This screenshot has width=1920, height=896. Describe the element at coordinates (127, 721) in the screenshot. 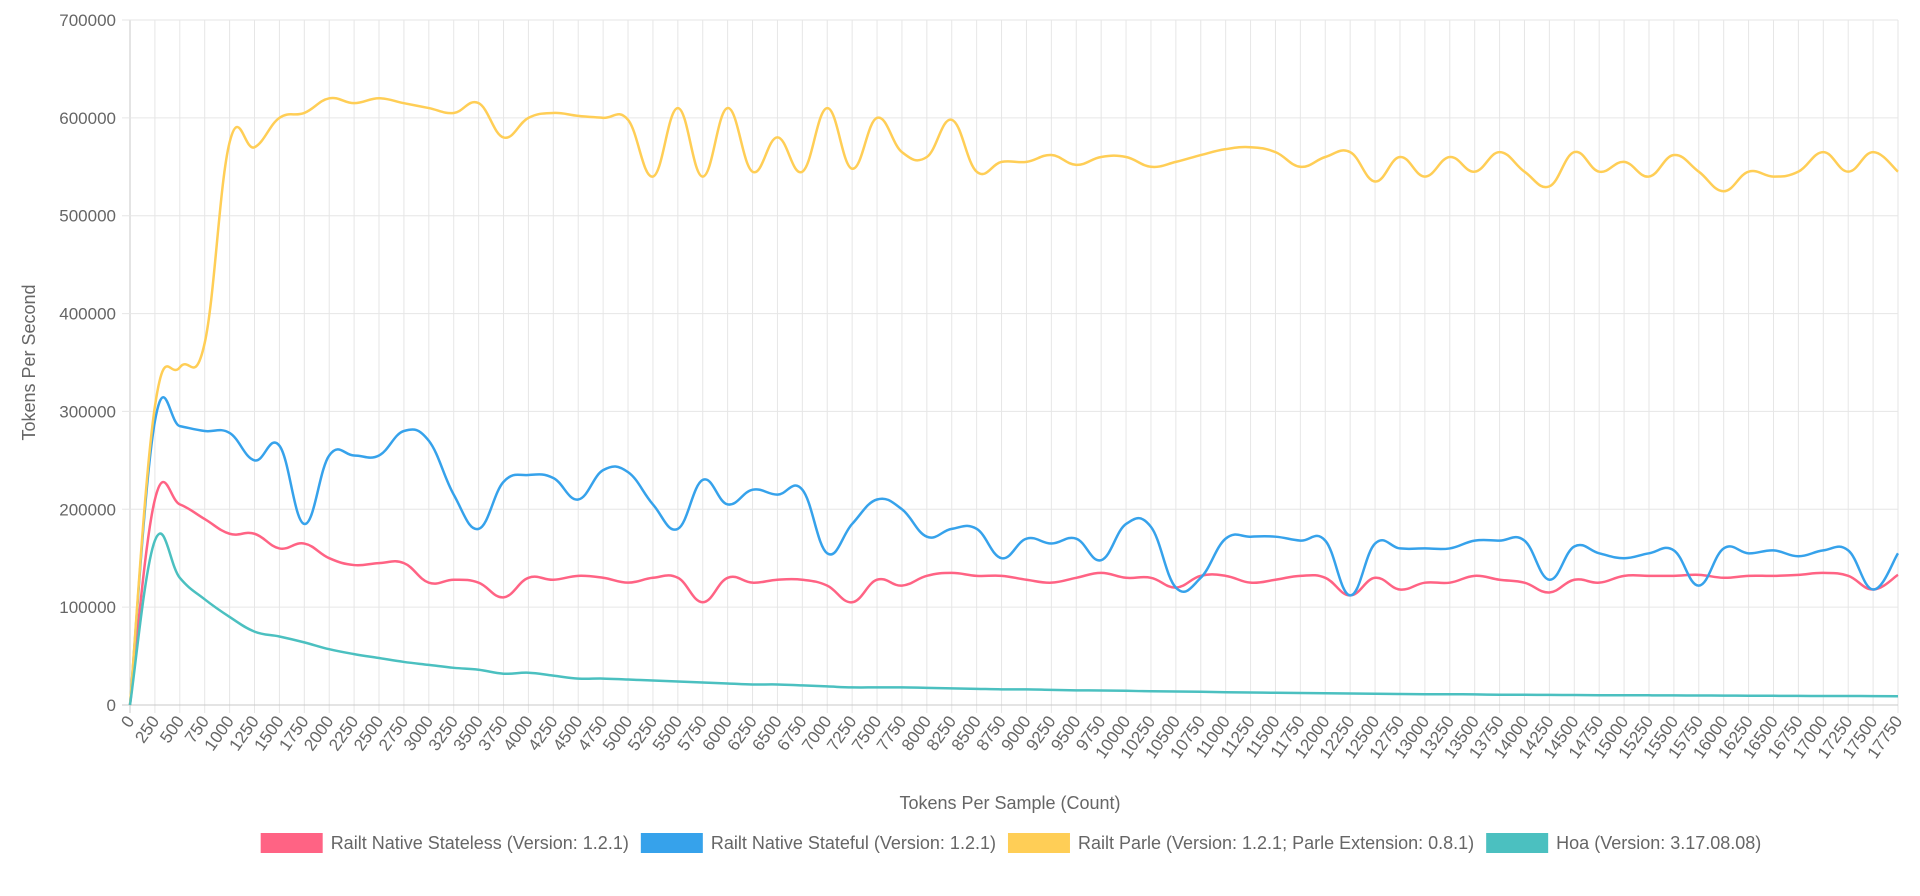

I see `x-tick-label: 0` at that location.